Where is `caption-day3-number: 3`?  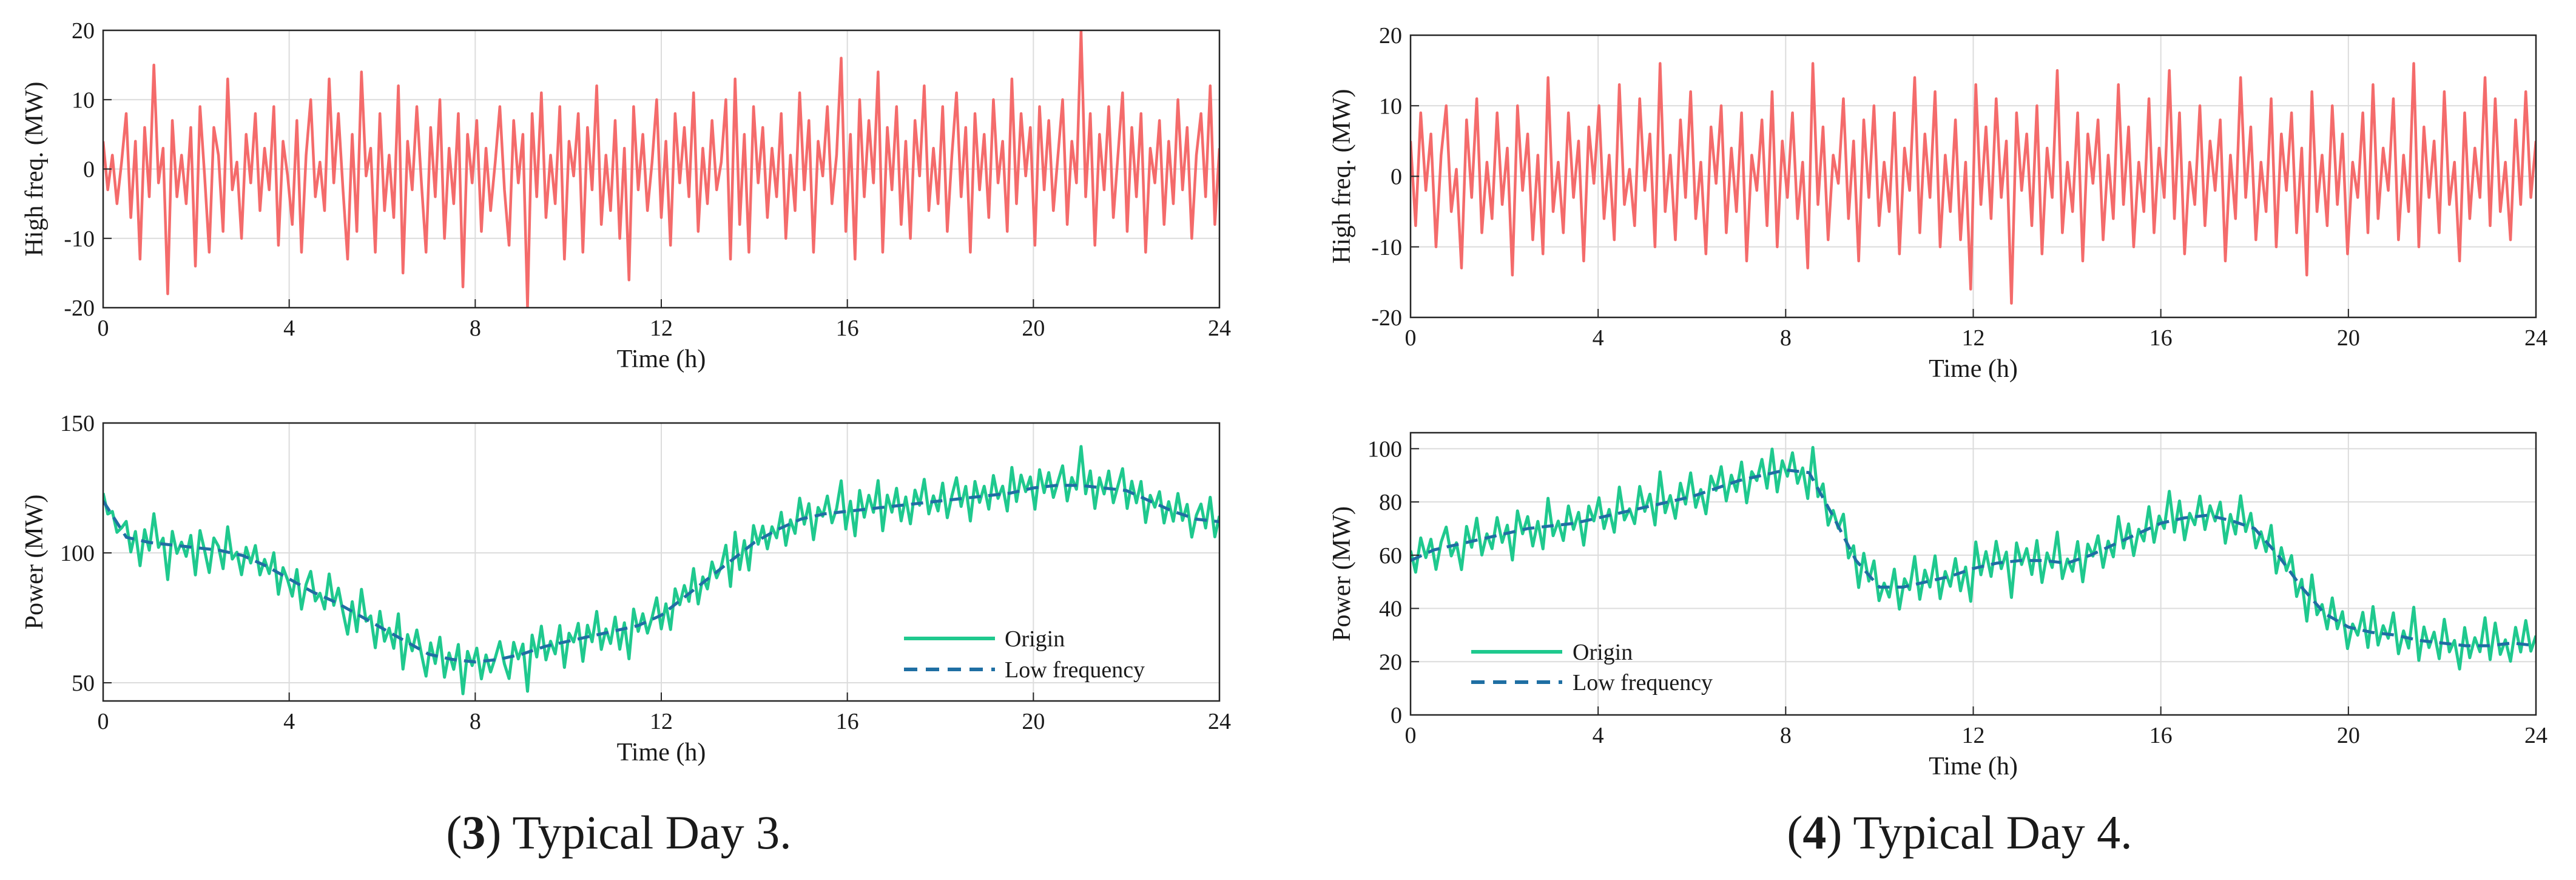
caption-day3-number: 3 is located at coordinates (474, 832).